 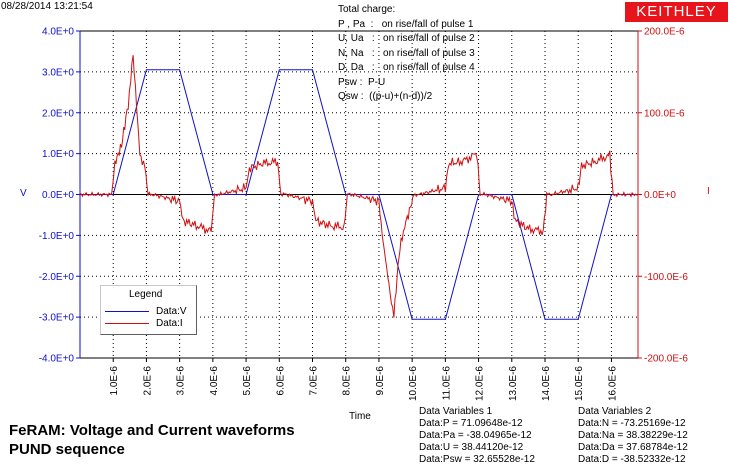 What do you see at coordinates (47, 6) in the screenshot?
I see `timestamp: 08/28/2014 13:21:54` at bounding box center [47, 6].